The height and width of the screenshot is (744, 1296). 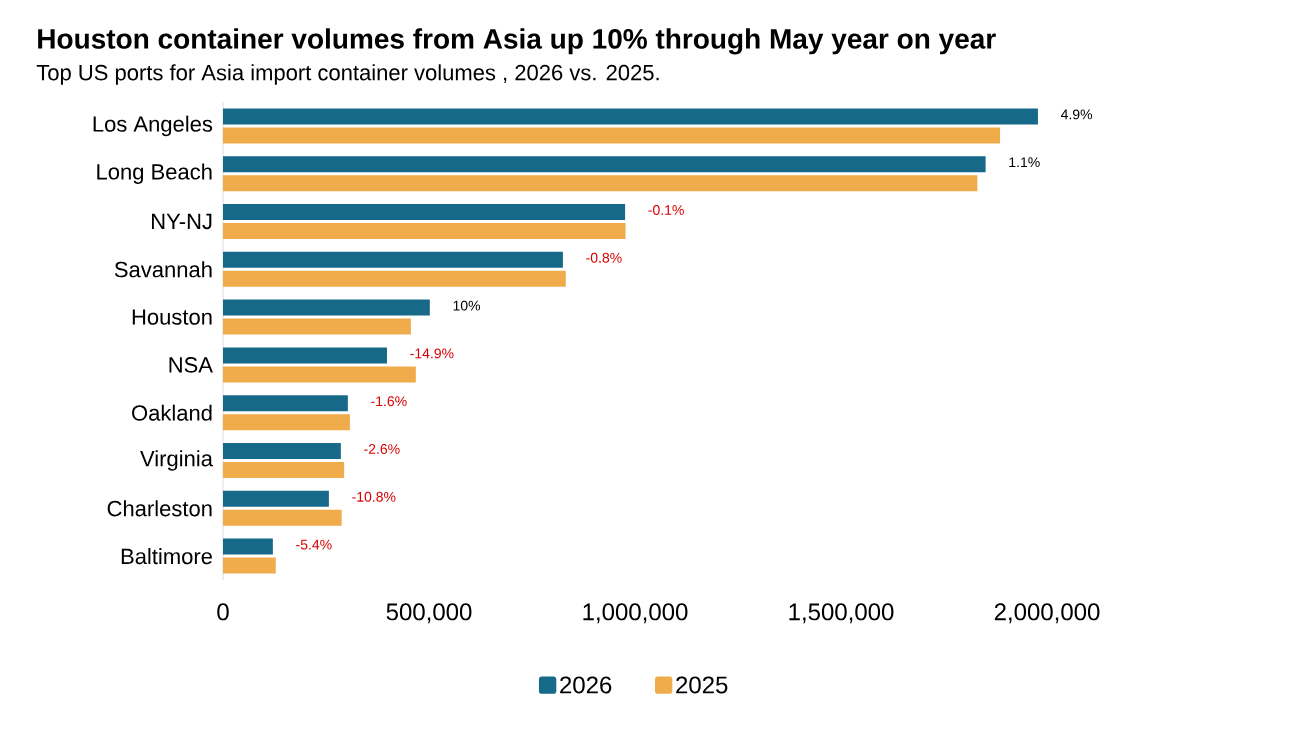 I want to click on y-tick-label: Virginia, so click(x=176, y=460).